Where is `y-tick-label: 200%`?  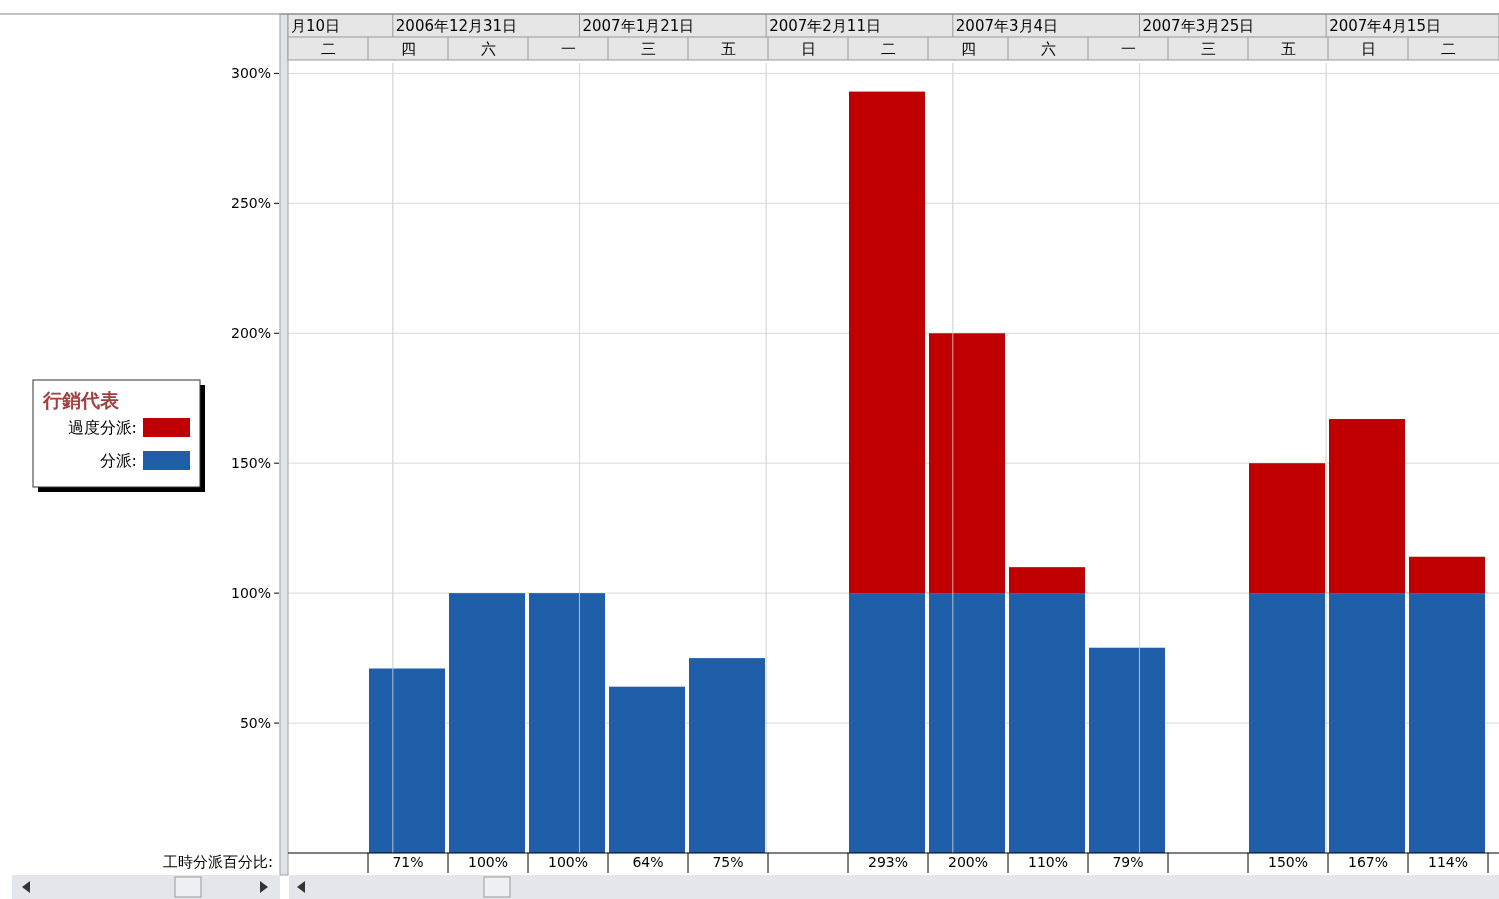 y-tick-label: 200% is located at coordinates (250, 333).